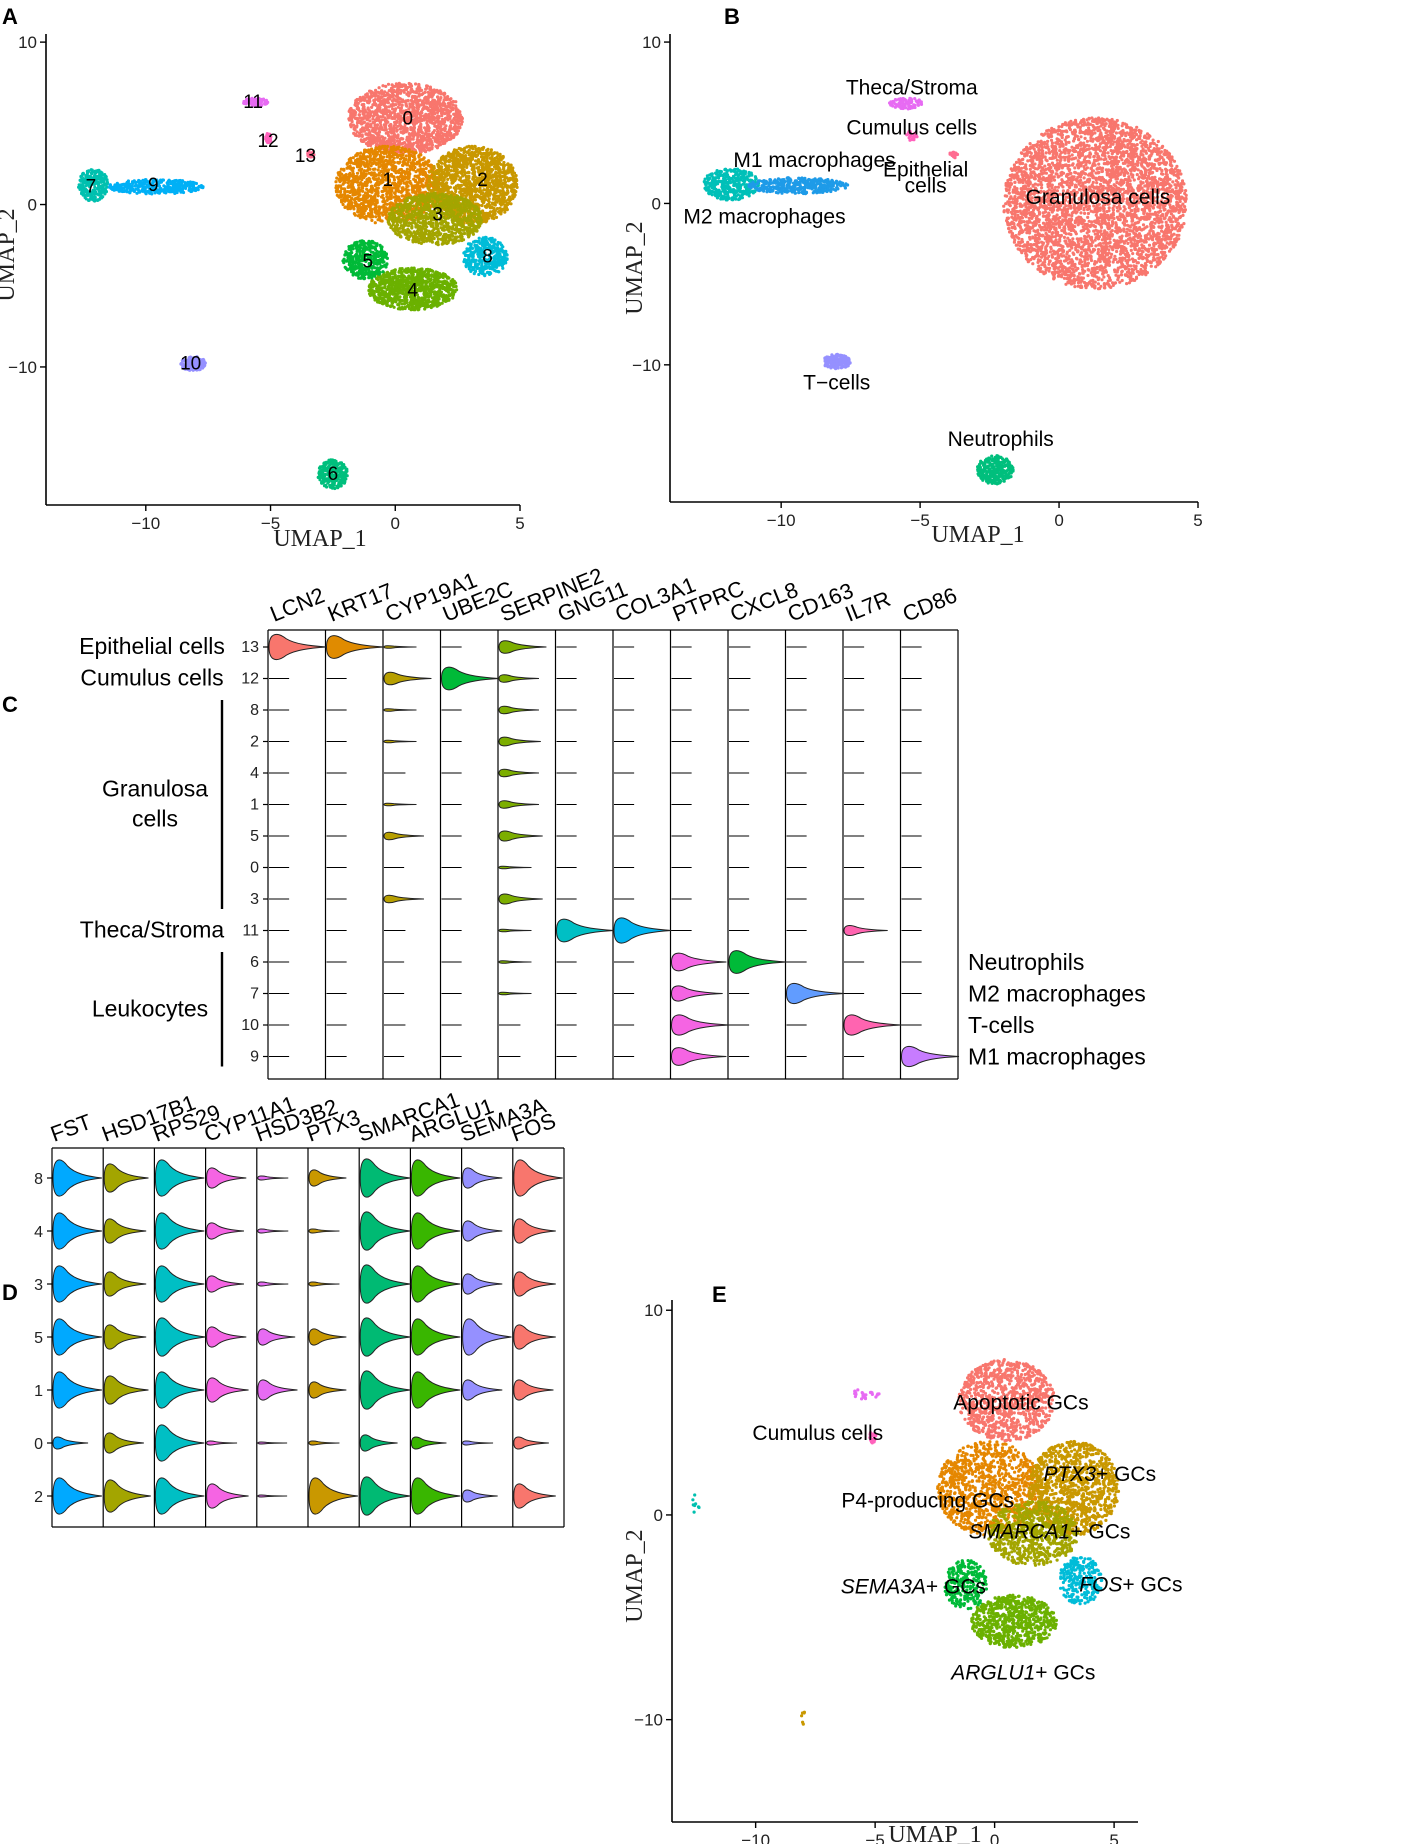 The height and width of the screenshot is (1844, 1418). Describe the element at coordinates (519, 523) in the screenshot. I see `x-tick-label: 5` at that location.